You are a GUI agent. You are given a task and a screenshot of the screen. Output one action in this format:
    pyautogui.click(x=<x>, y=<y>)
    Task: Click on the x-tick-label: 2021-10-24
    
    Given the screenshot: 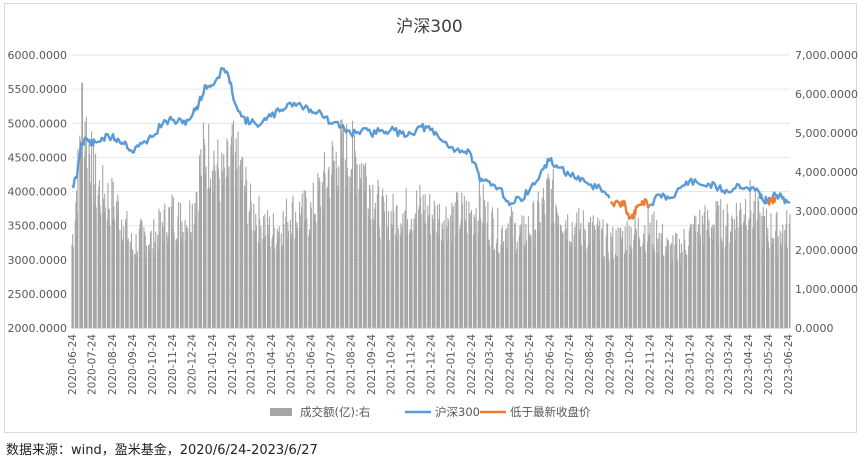 What is the action you would take?
    pyautogui.click(x=392, y=364)
    